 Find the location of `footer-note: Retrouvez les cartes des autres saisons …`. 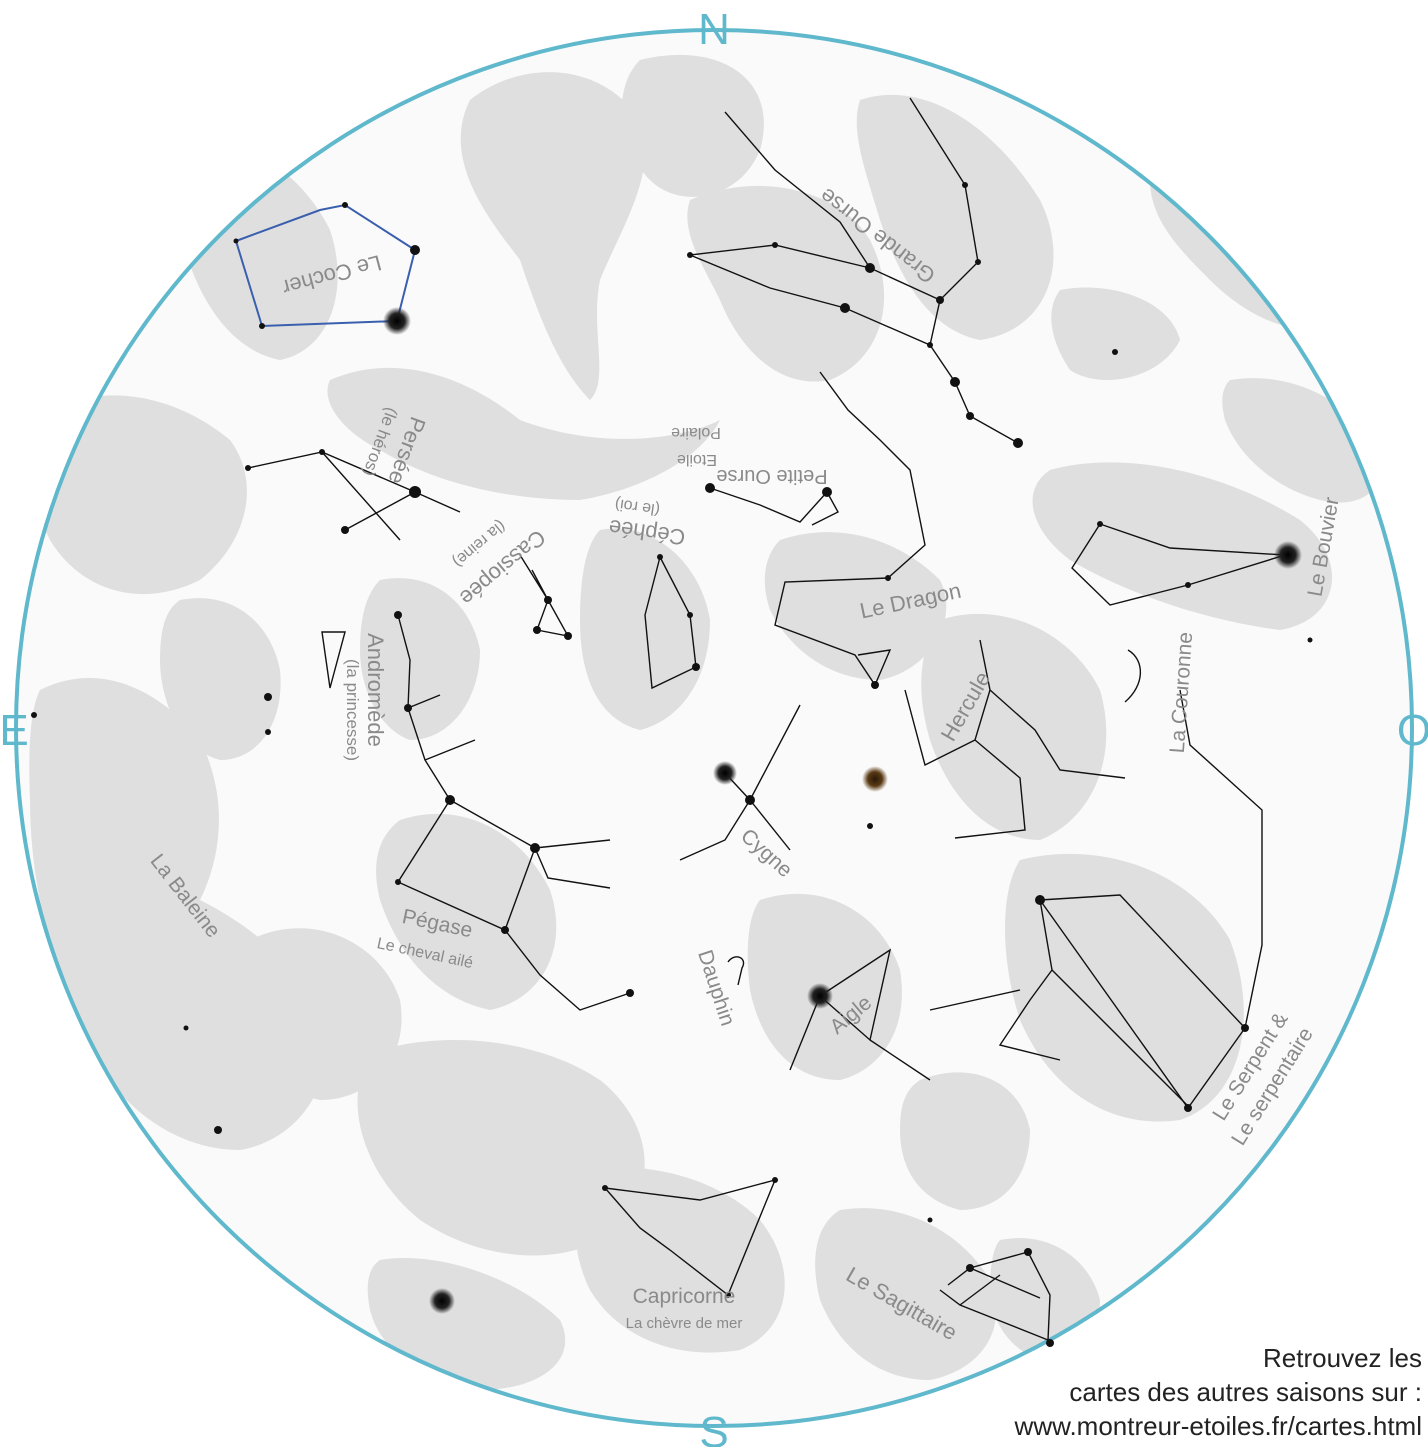

footer-note: Retrouvez les cartes des autres saisons … is located at coordinates (1218, 1392).